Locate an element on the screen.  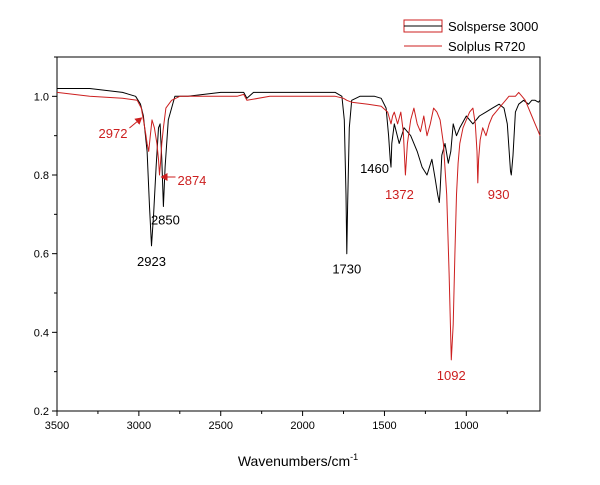
x-axis-title: Wavenumbers/cm-1 is located at coordinates (298, 460).